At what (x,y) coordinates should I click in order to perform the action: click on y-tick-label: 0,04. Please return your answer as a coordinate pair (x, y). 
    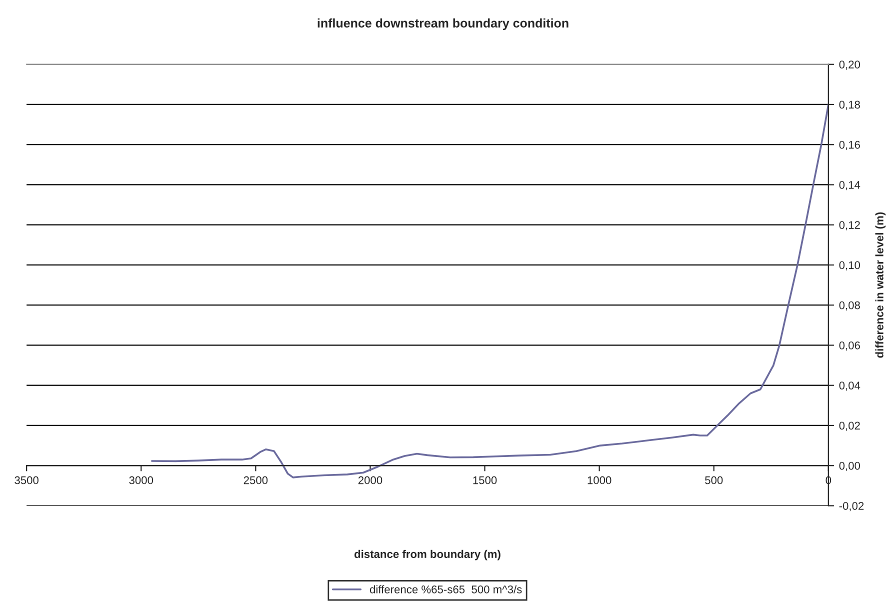
    Looking at the image, I should click on (849, 386).